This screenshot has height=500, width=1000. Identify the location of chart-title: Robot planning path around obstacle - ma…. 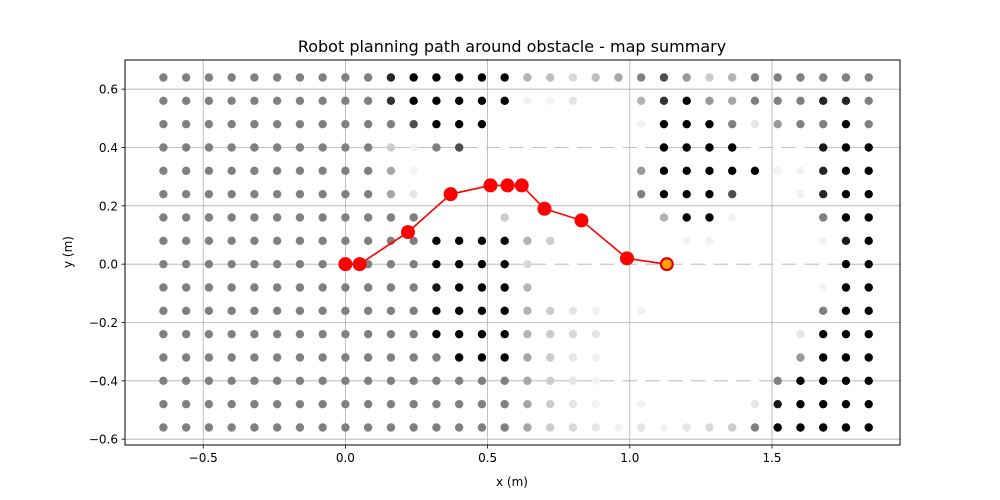
(512, 46).